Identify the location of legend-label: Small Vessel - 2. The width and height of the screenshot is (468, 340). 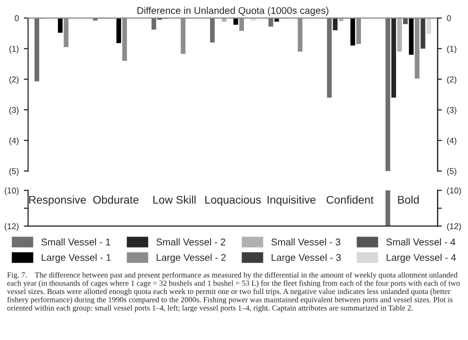
(191, 242).